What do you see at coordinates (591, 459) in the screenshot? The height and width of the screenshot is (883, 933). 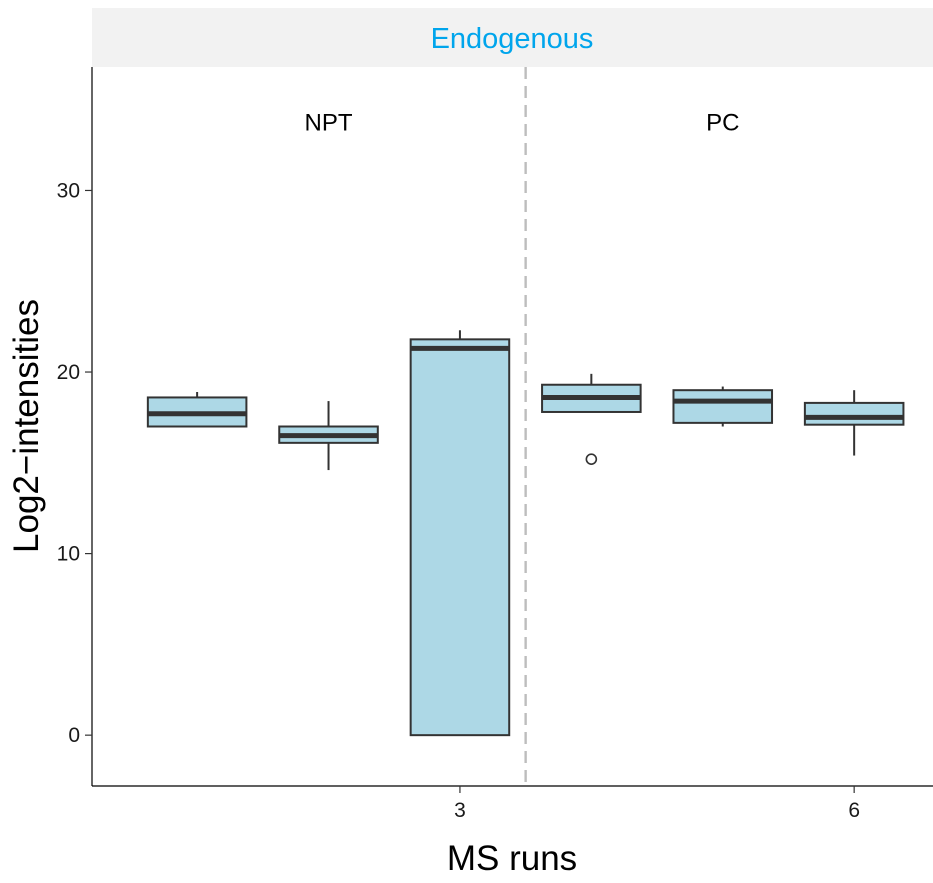 I see `outlier-point` at bounding box center [591, 459].